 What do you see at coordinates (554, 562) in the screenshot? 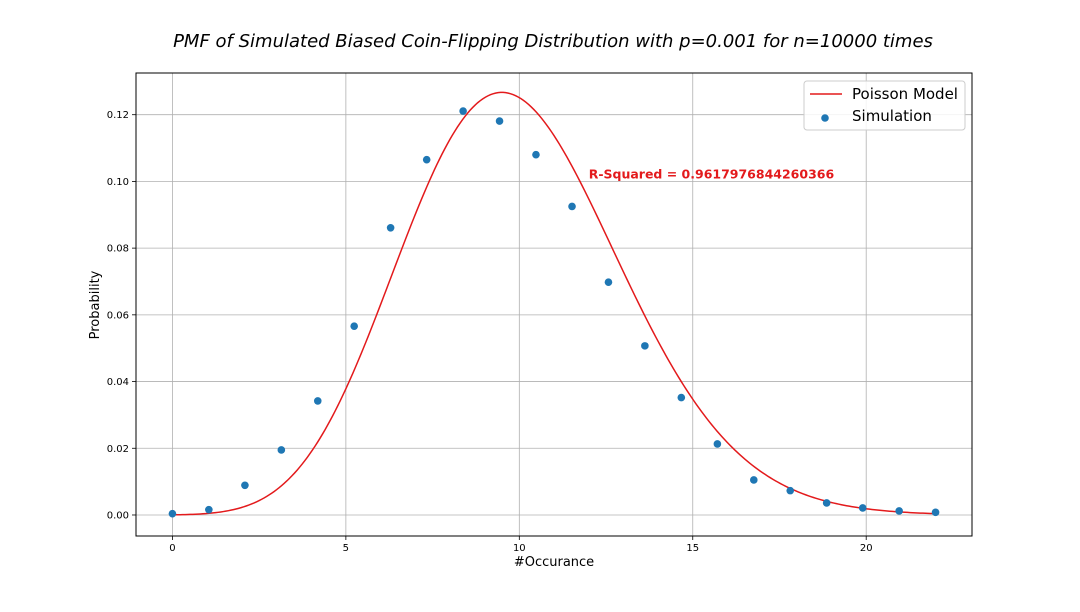
I see `x-axis-label: #Occurance` at bounding box center [554, 562].